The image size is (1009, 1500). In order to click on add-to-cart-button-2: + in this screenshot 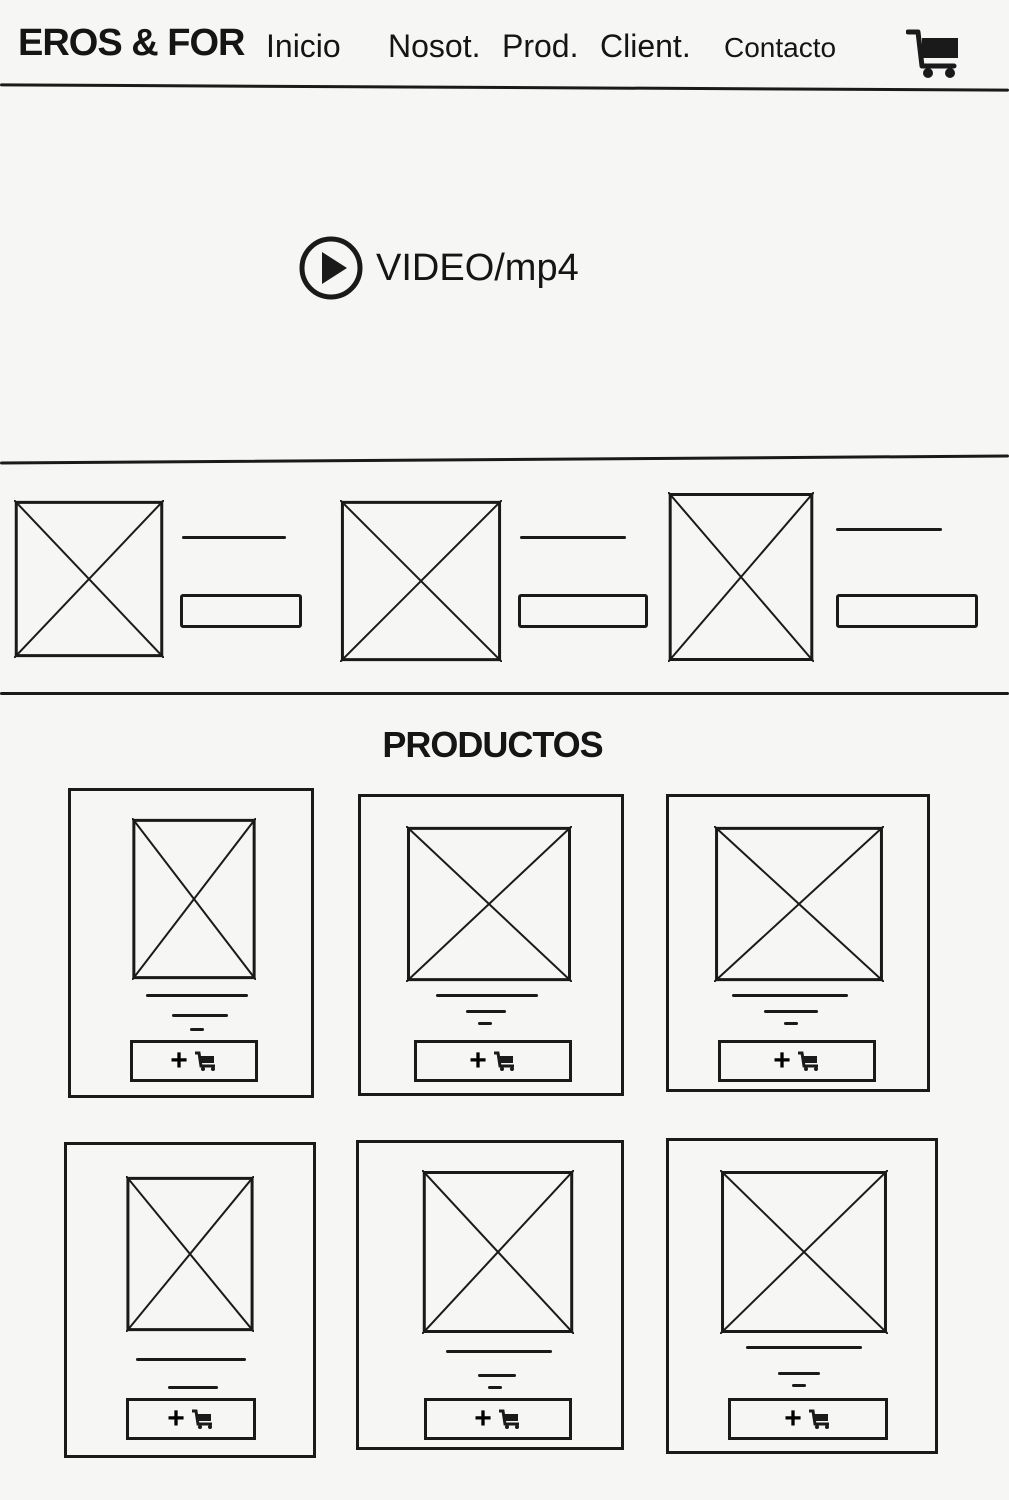, I will do `click(493, 1061)`.